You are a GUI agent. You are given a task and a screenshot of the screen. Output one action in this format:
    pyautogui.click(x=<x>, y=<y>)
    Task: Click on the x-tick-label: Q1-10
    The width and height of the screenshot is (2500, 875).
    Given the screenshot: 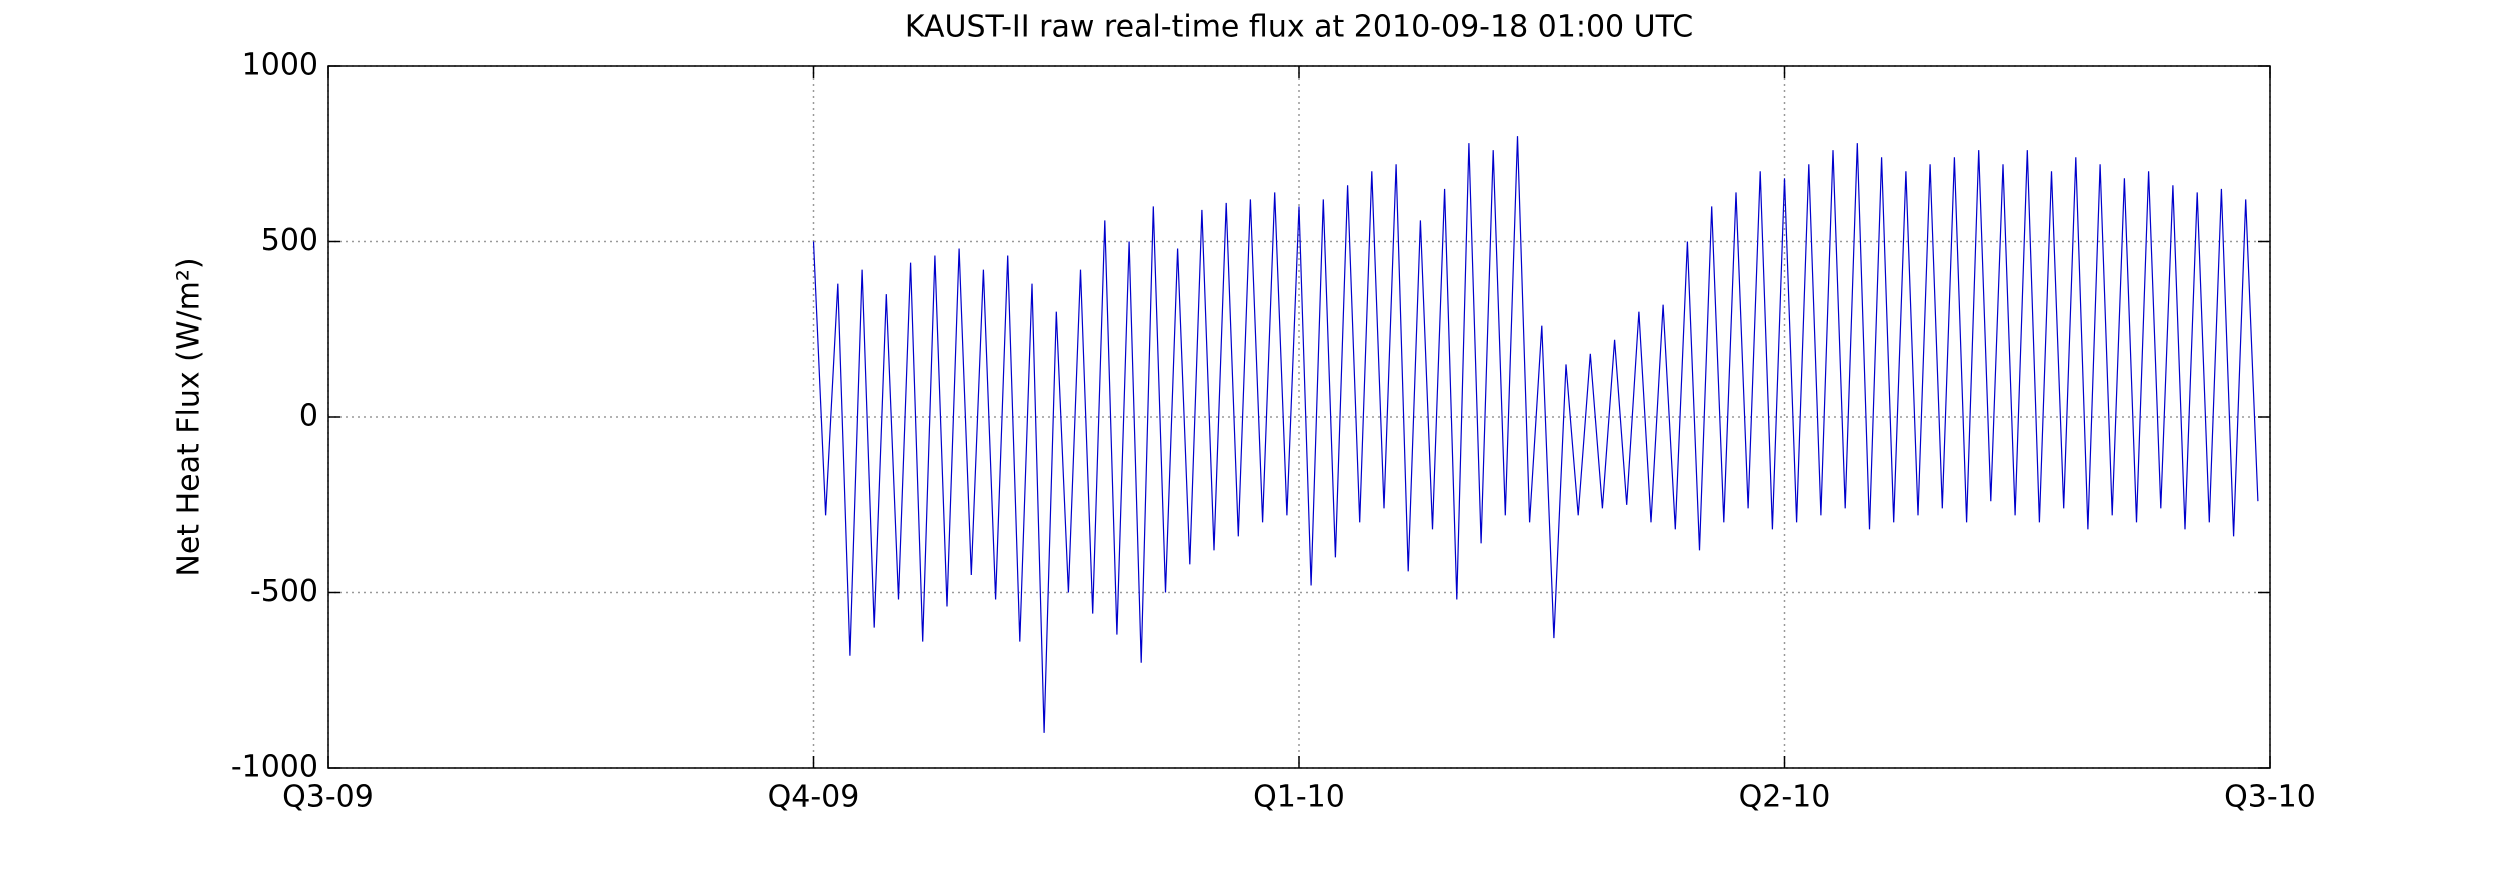 What is the action you would take?
    pyautogui.click(x=1299, y=797)
    